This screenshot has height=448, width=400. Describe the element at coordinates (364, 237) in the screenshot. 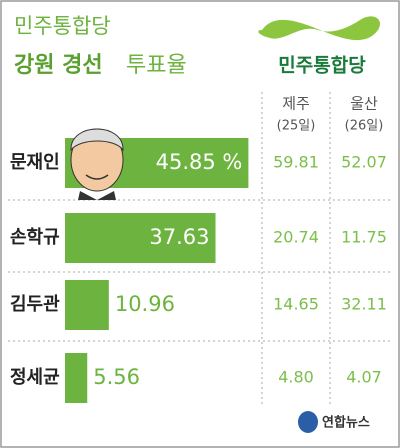

I see `table-value: 11.75` at that location.